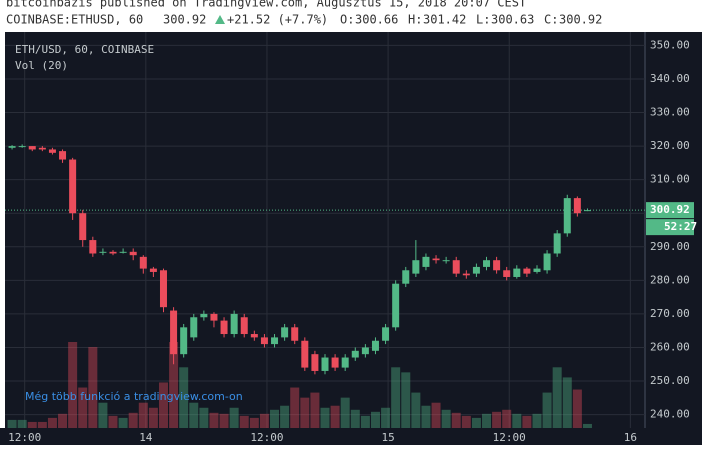 The height and width of the screenshot is (449, 702). What do you see at coordinates (471, 20) in the screenshot?
I see `ohlc: O: 300.66 H: 301.42 L: 300.63 C: 300.92` at bounding box center [471, 20].